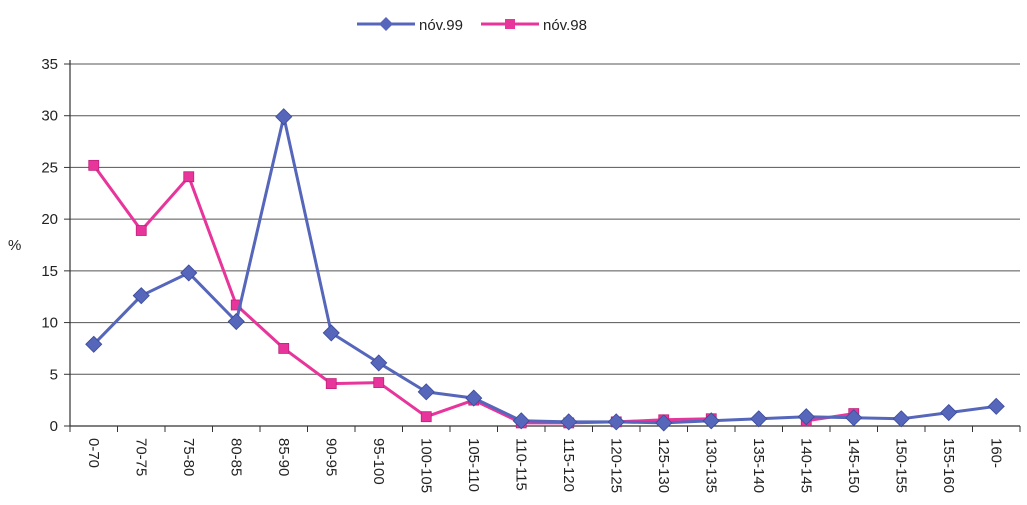  What do you see at coordinates (49, 116) in the screenshot?
I see `y-tick-label: 30` at bounding box center [49, 116].